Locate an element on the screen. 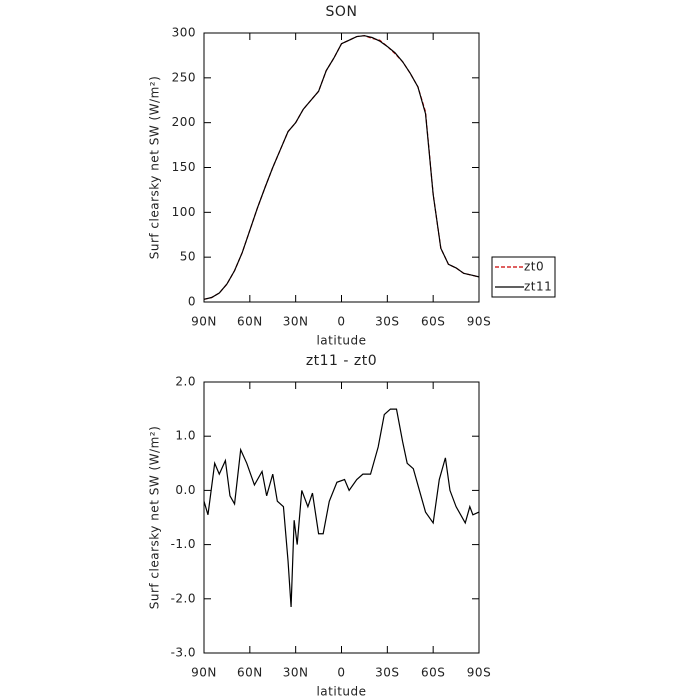  y-tick-label: 1.0 is located at coordinates (185, 436).